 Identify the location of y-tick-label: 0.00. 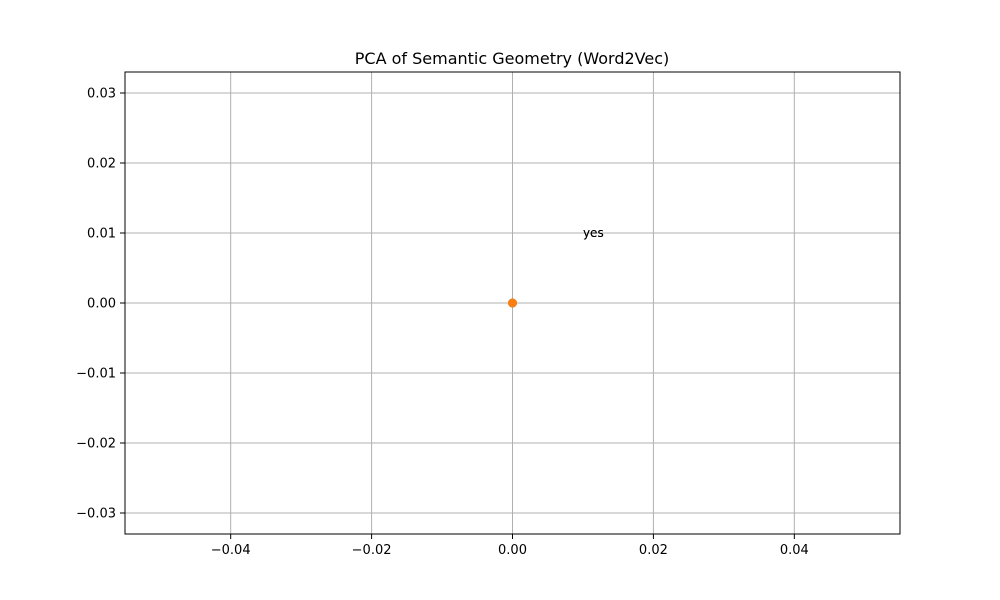
(101, 304).